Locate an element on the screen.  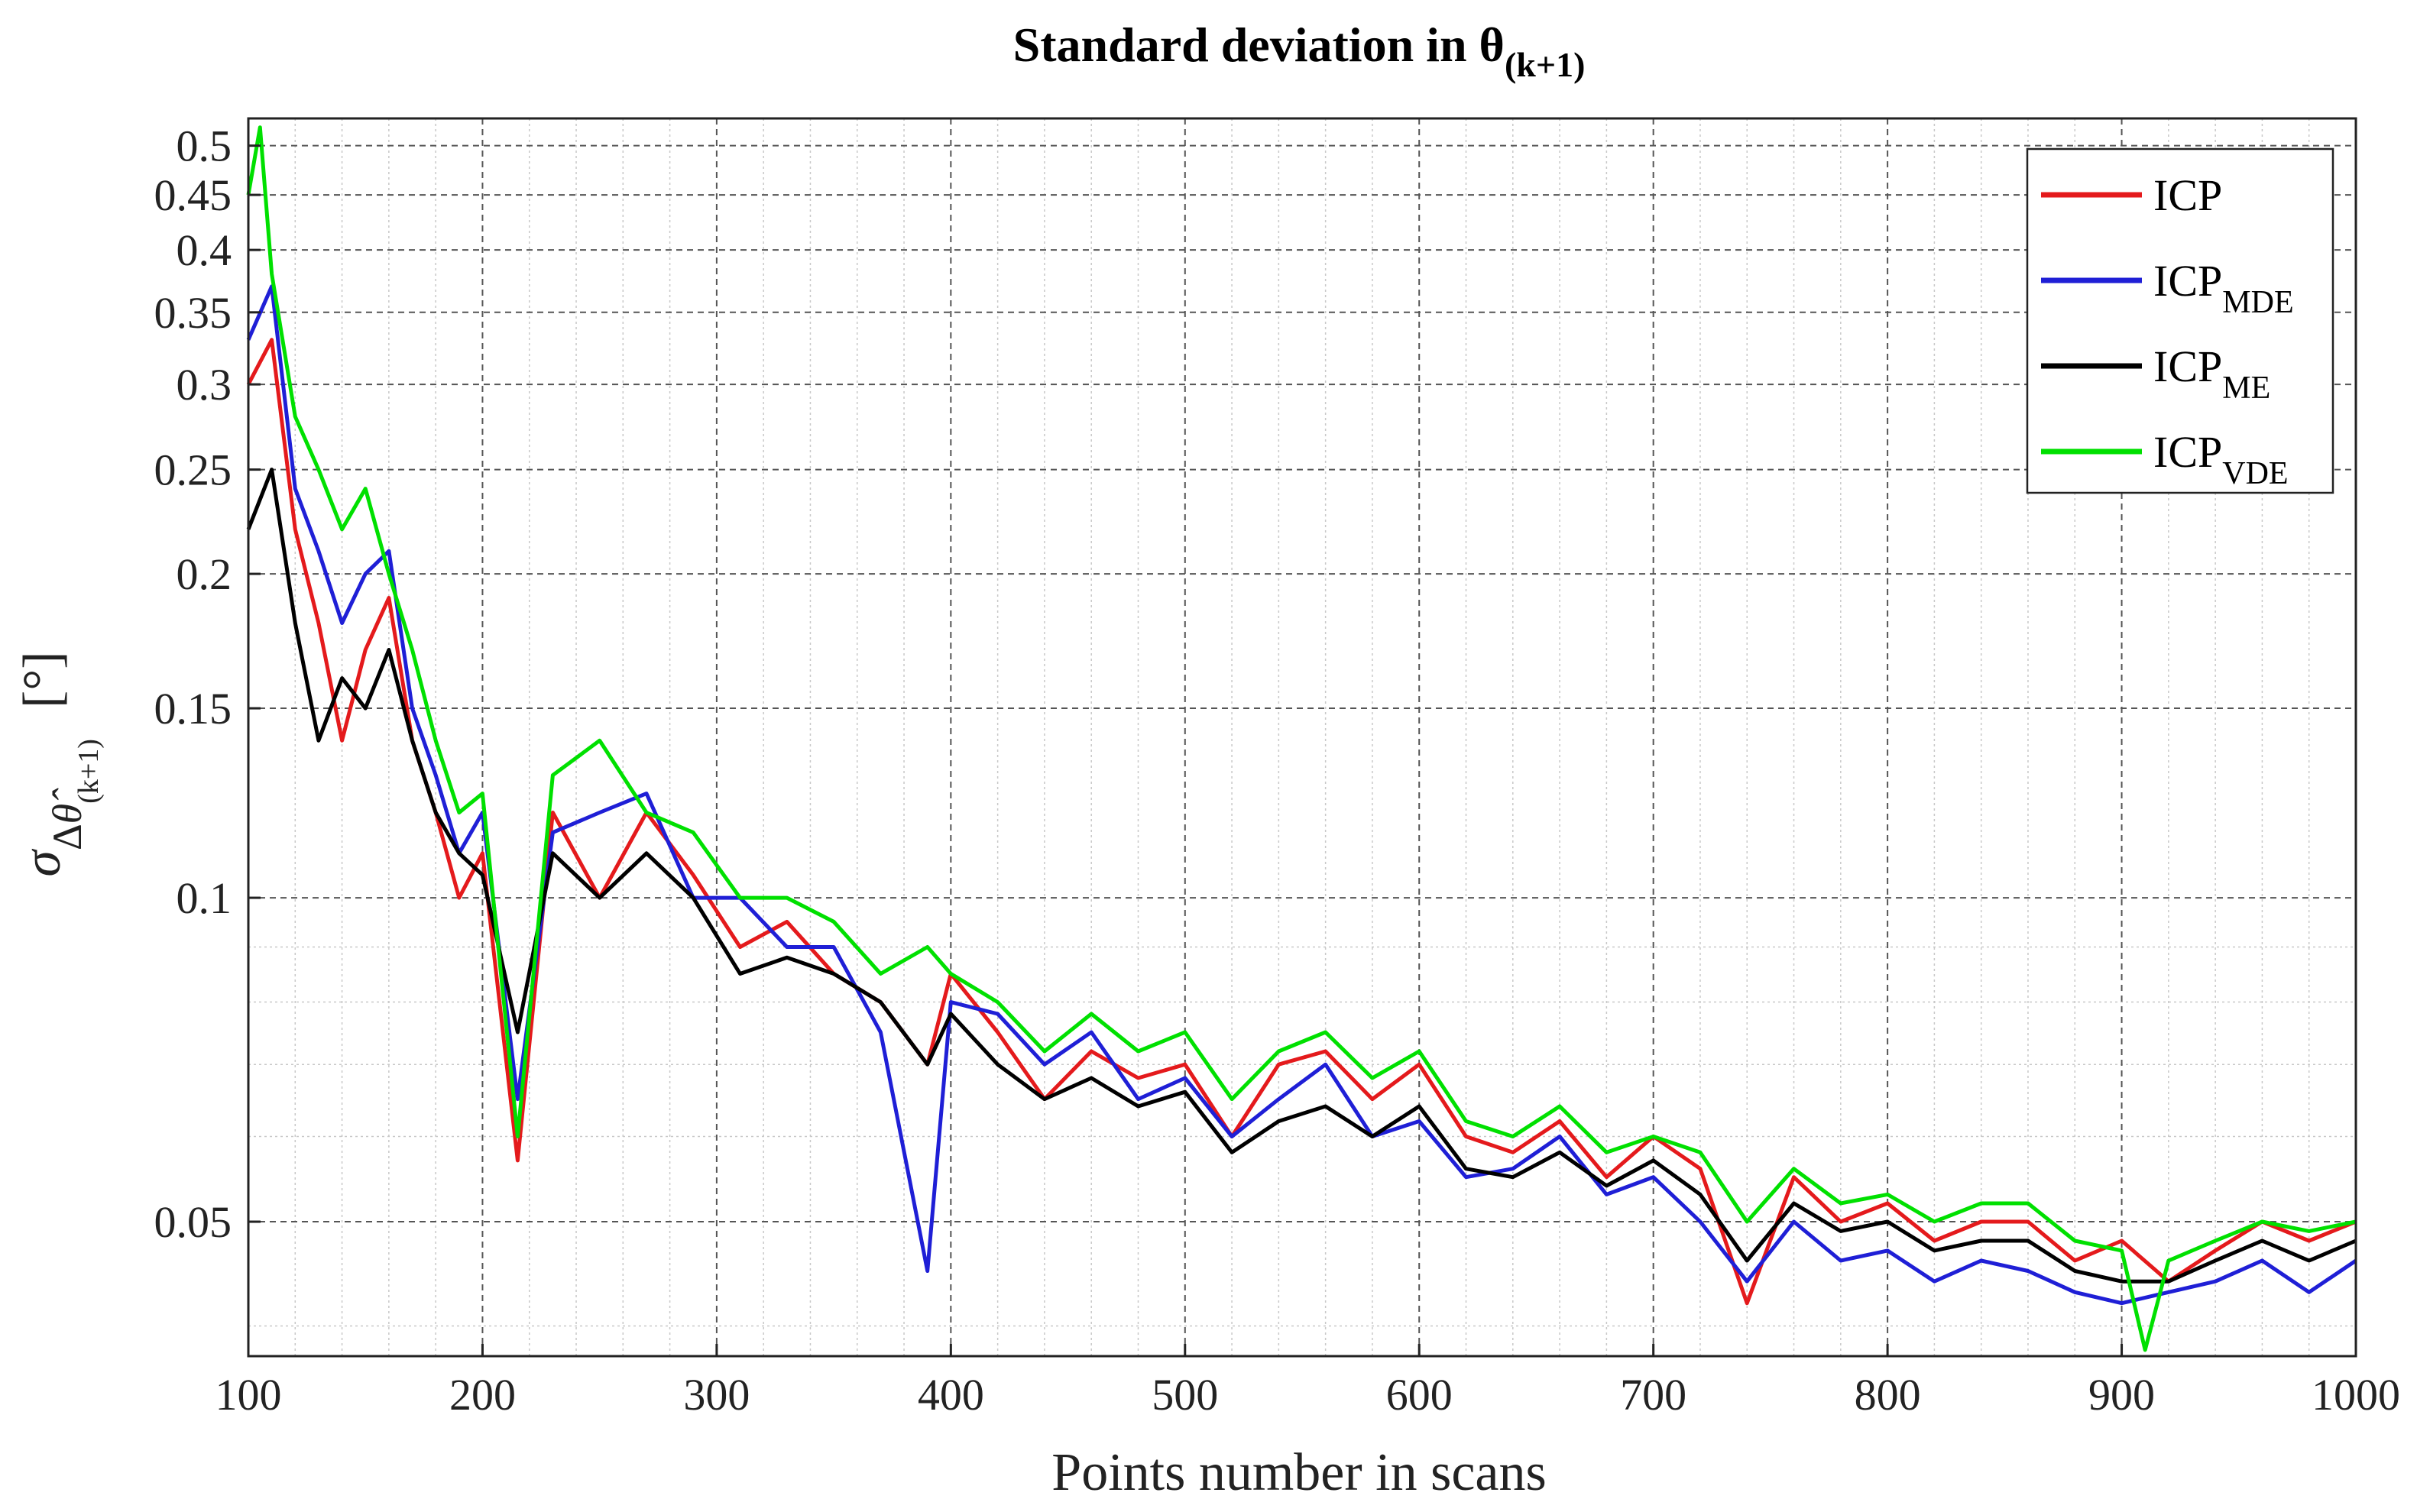
y-tick-label: 0.1 is located at coordinates (204, 898).